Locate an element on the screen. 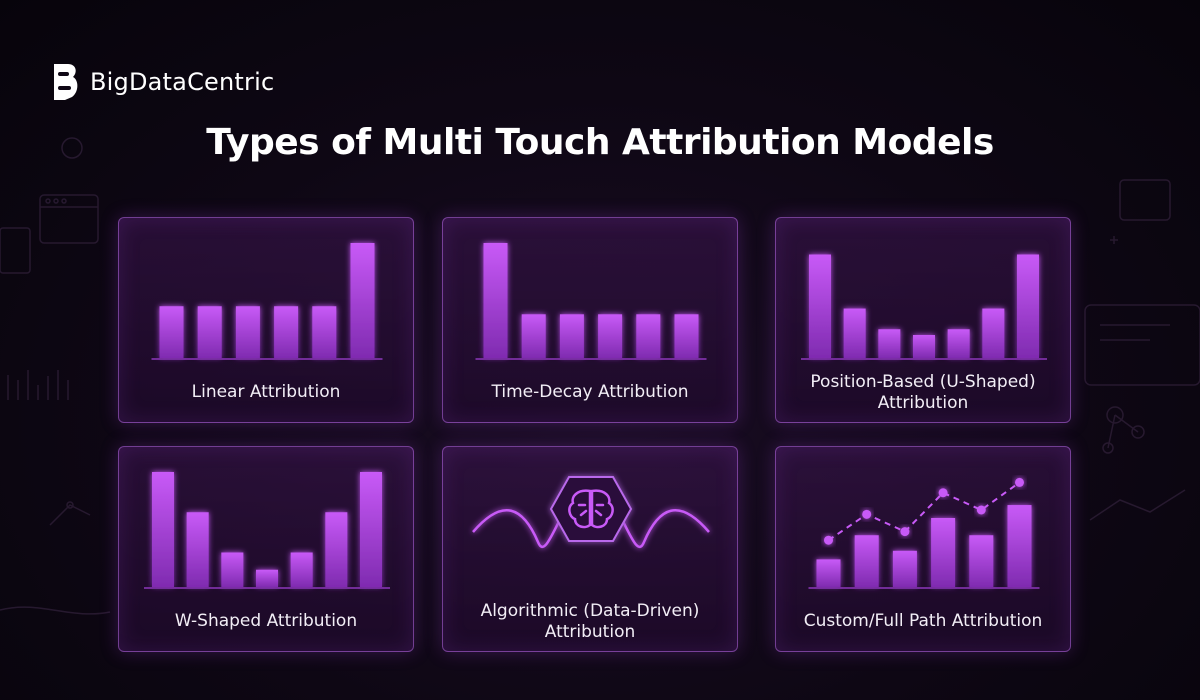 This screenshot has height=700, width=1200. card-label: Time-Decay Attribution is located at coordinates (590, 392).